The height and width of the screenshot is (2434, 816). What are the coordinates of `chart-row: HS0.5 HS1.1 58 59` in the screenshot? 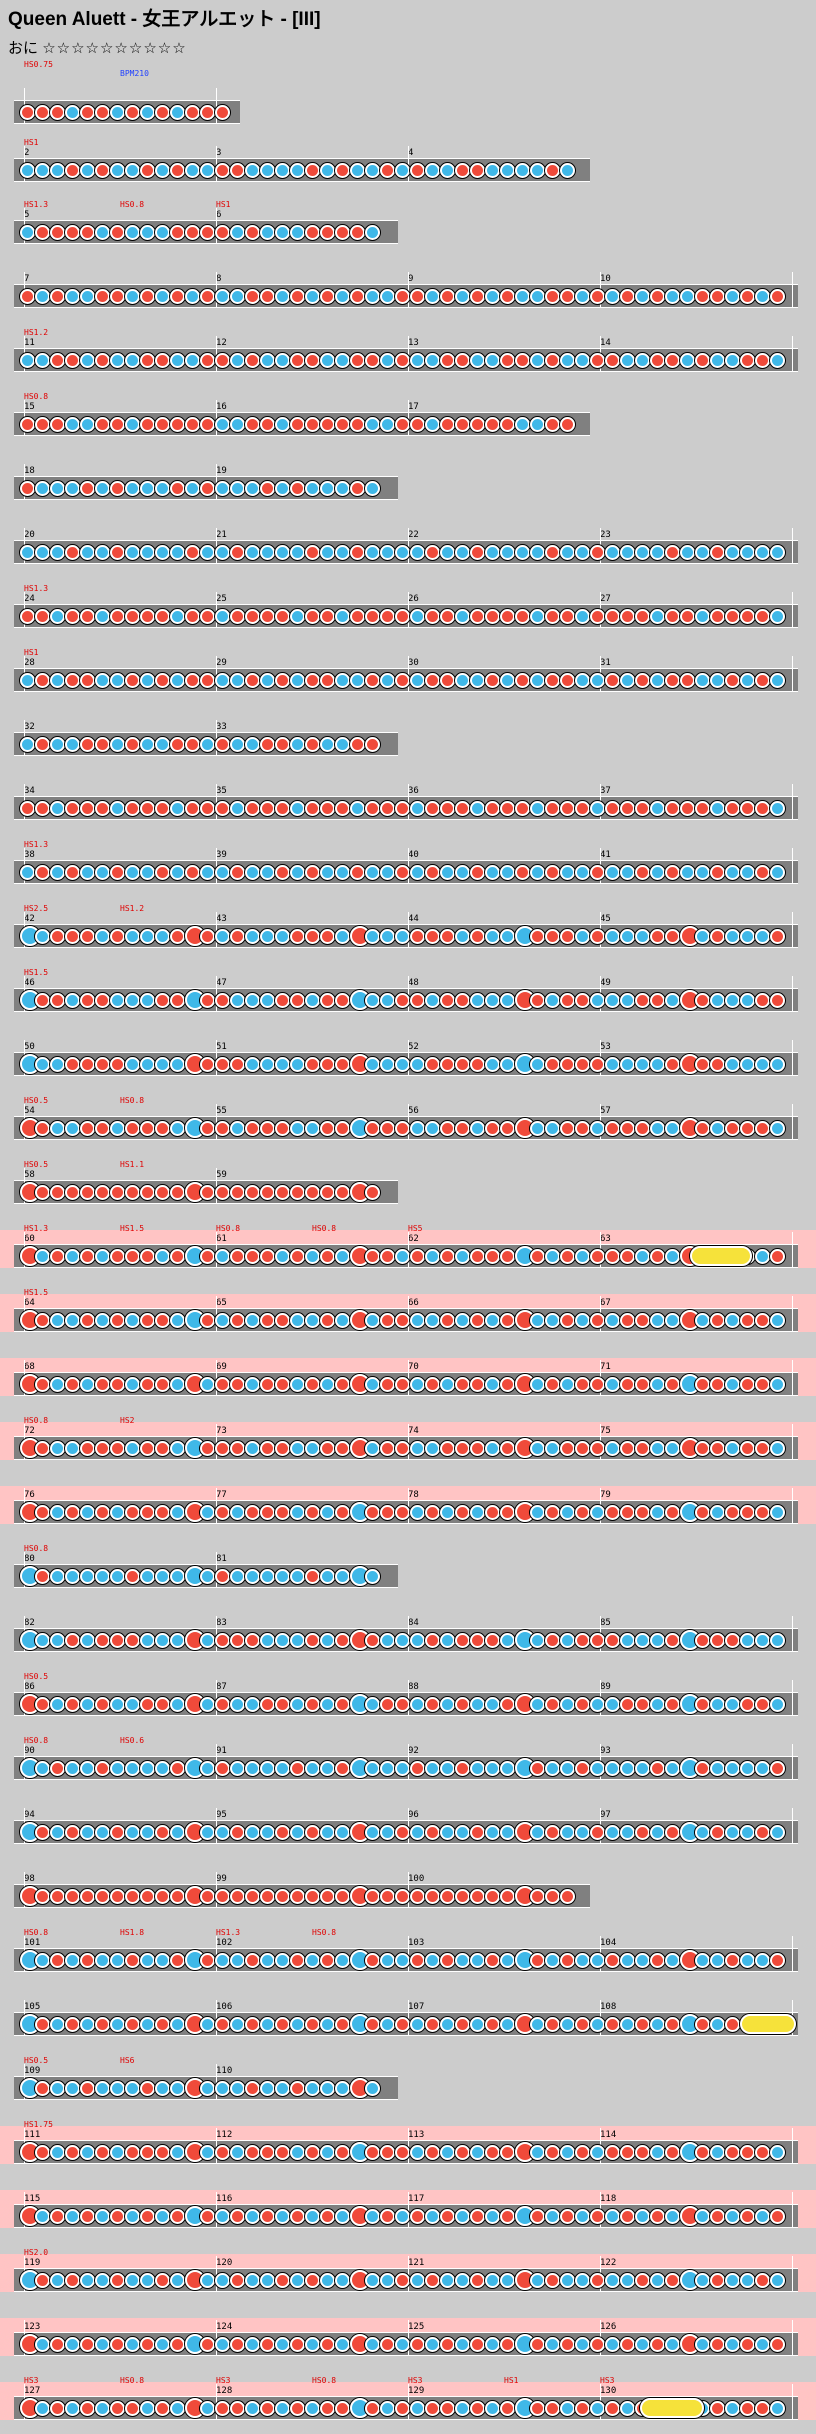 It's located at (408, 1188).